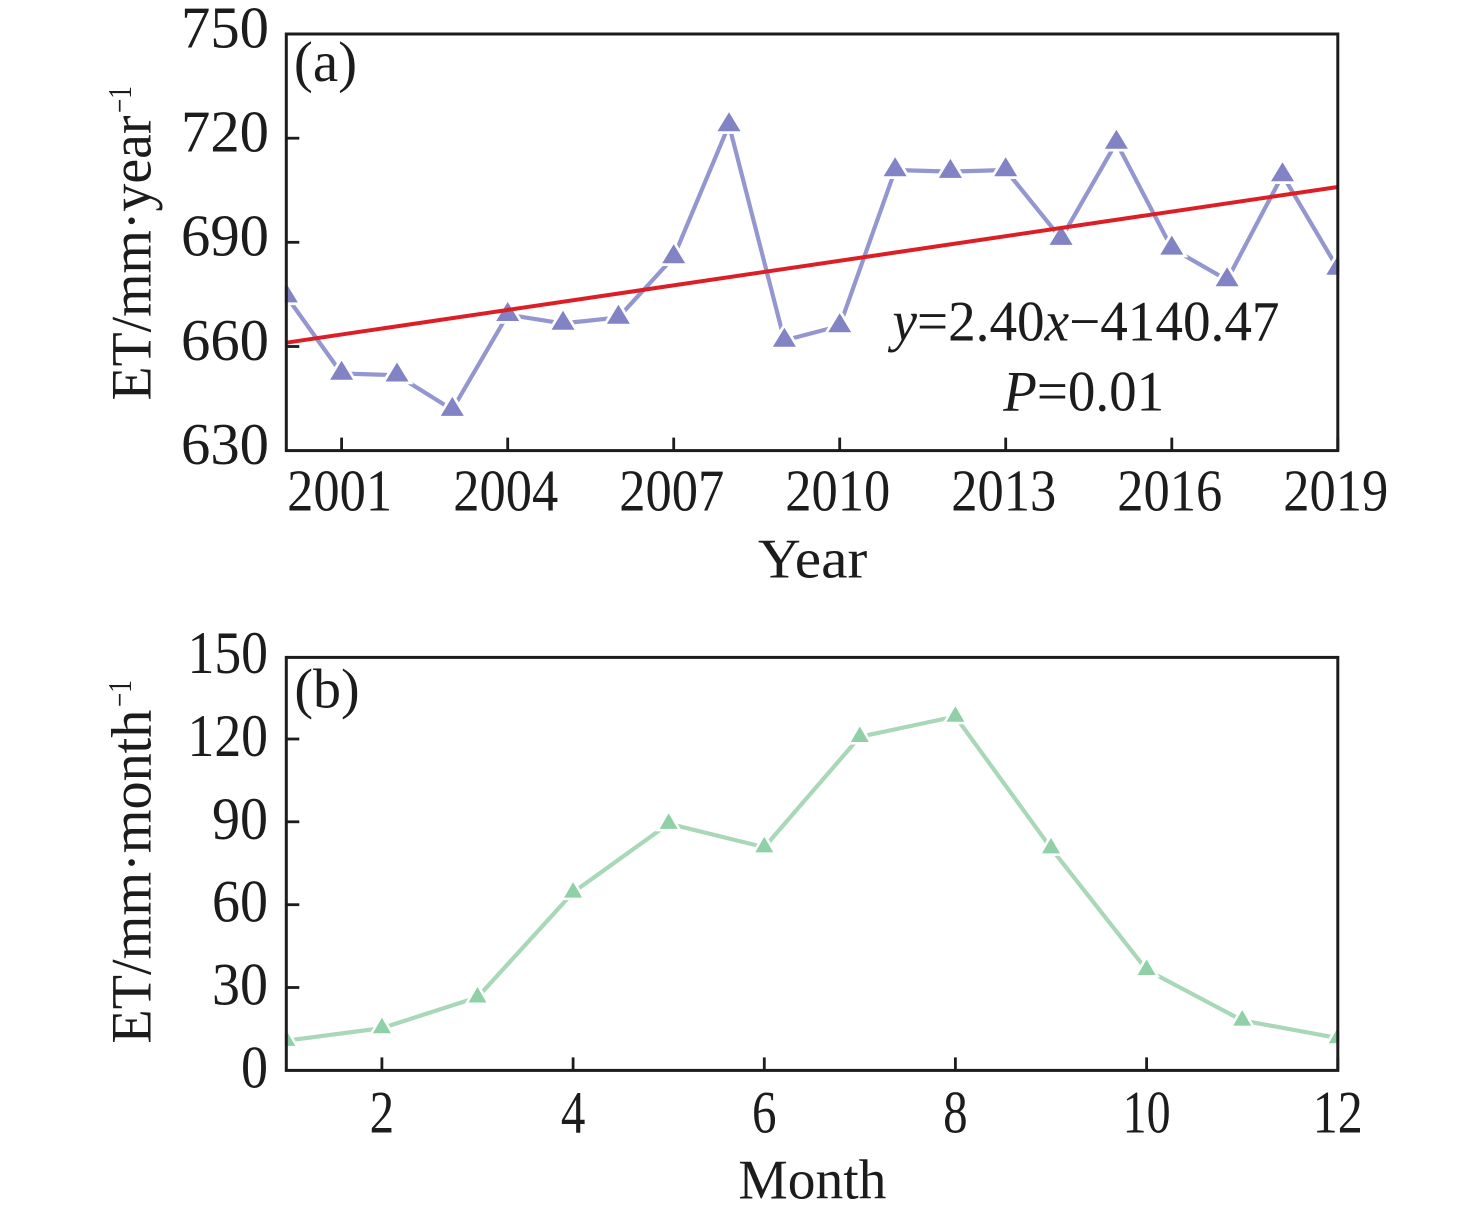 The height and width of the screenshot is (1216, 1476). I want to click on svg-text: 0, so click(254, 1067).